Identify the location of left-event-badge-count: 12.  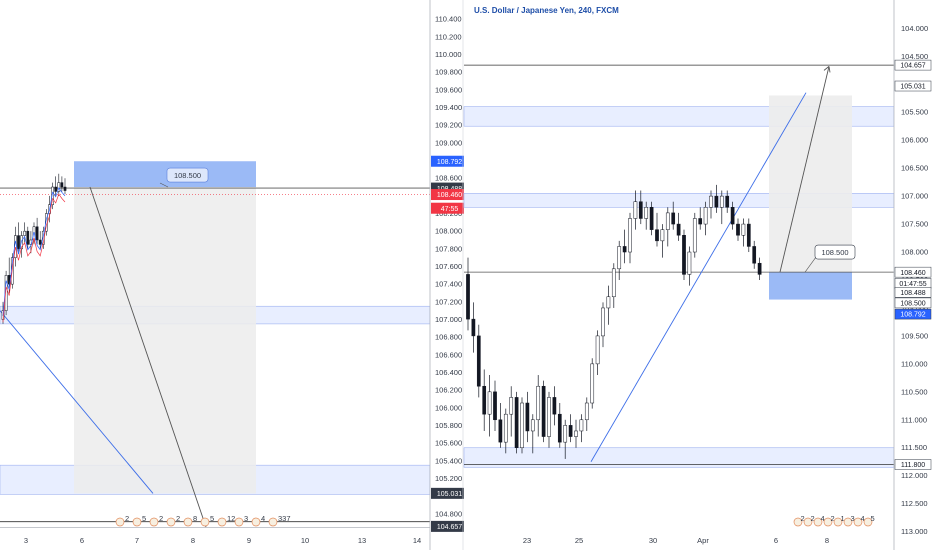
(231, 518).